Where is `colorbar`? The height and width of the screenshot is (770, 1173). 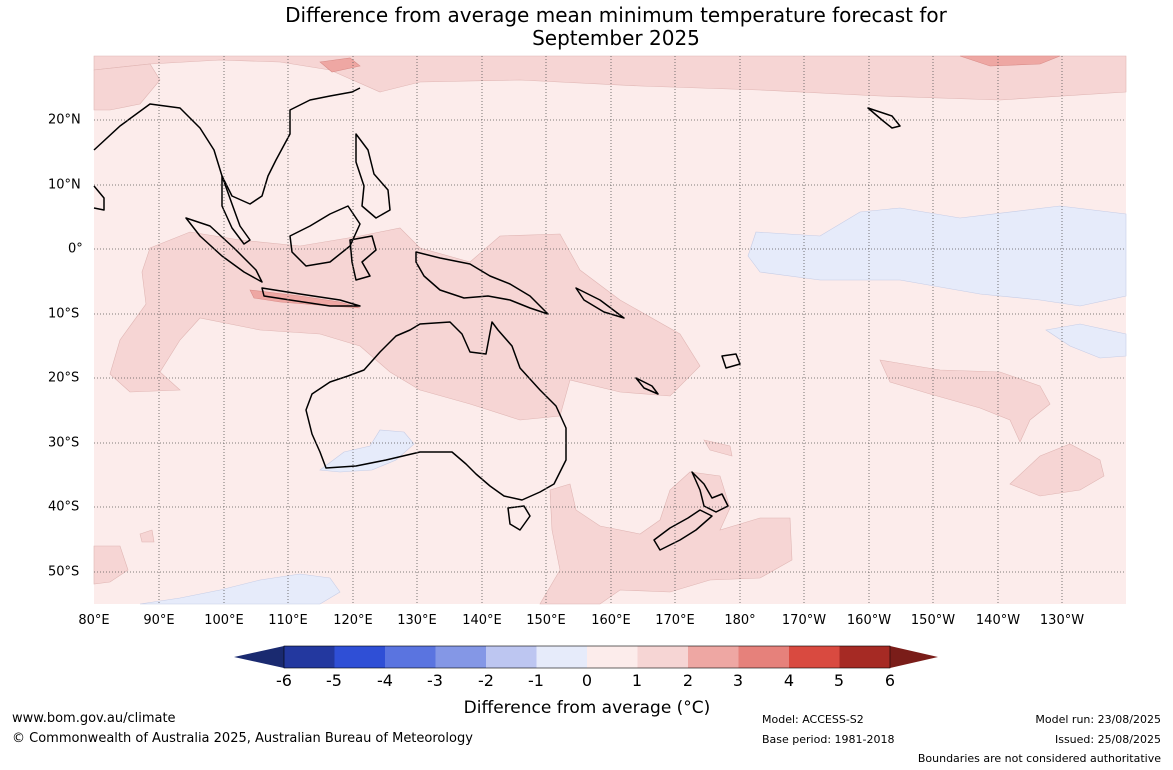
colorbar is located at coordinates (586, 657).